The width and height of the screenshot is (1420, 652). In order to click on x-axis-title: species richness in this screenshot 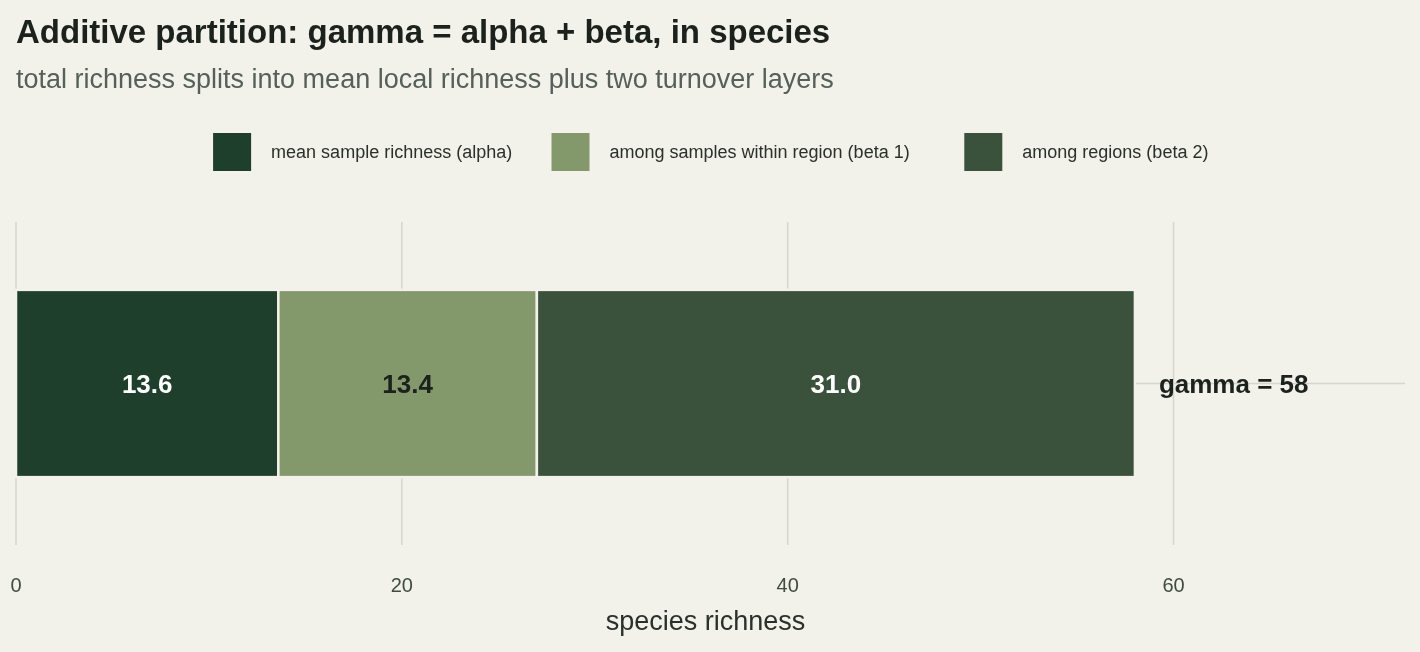, I will do `click(705, 621)`.